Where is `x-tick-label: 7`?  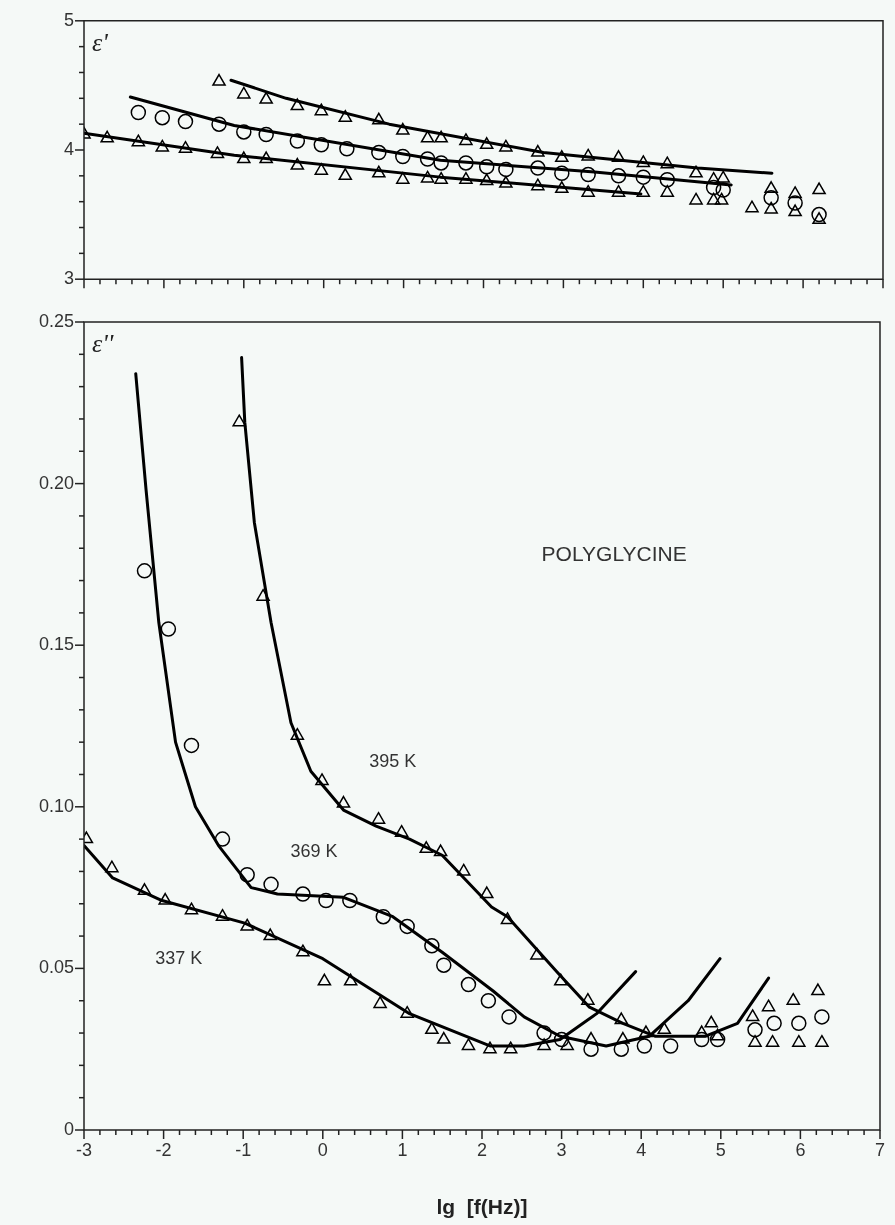
x-tick-label: 7 is located at coordinates (879, 1149).